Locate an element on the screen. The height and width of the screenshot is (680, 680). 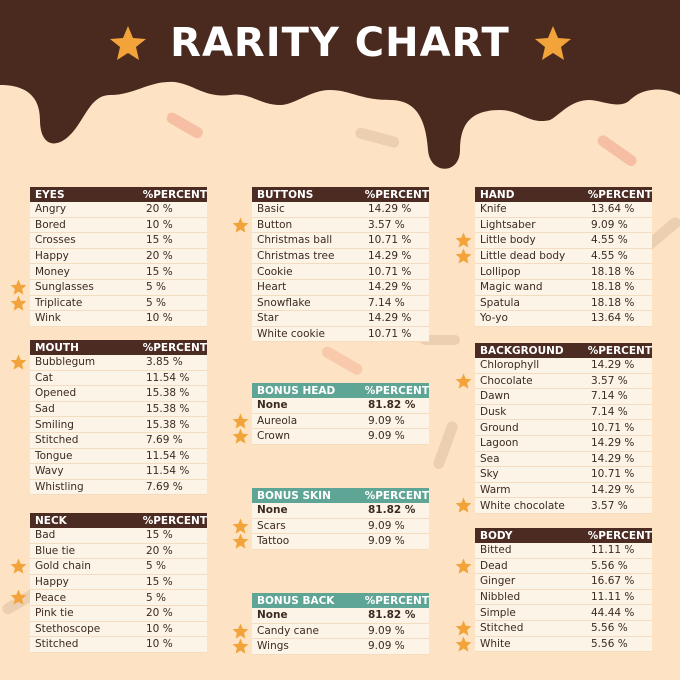
trait-percent: 3.85 % is located at coordinates (164, 362).